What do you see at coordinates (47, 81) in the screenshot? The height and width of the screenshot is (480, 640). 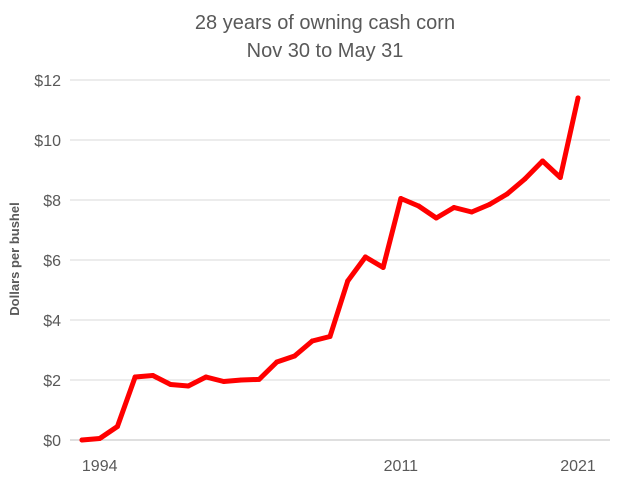 I see `y-tick-label: $12` at bounding box center [47, 81].